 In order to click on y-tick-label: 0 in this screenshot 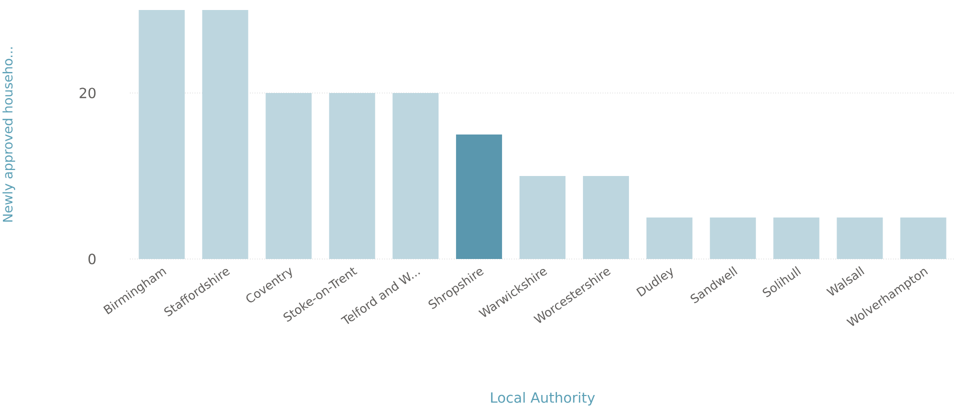, I will do `click(92, 259)`.